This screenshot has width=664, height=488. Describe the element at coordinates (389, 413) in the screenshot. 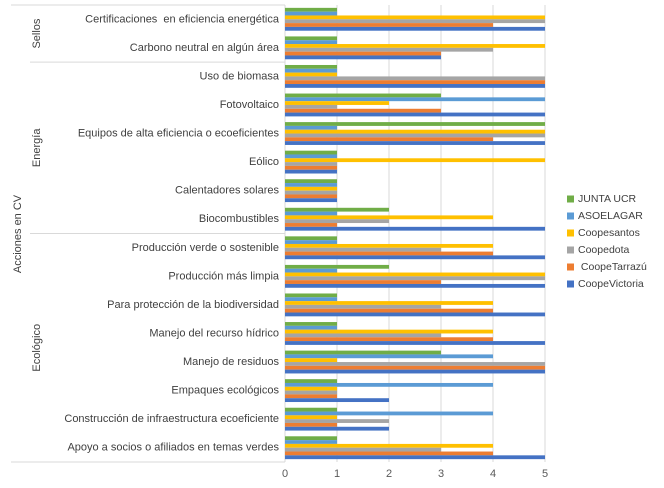

I see `bar-asoelagar-construccion-de-infraestructura-ecoeficiente` at that location.